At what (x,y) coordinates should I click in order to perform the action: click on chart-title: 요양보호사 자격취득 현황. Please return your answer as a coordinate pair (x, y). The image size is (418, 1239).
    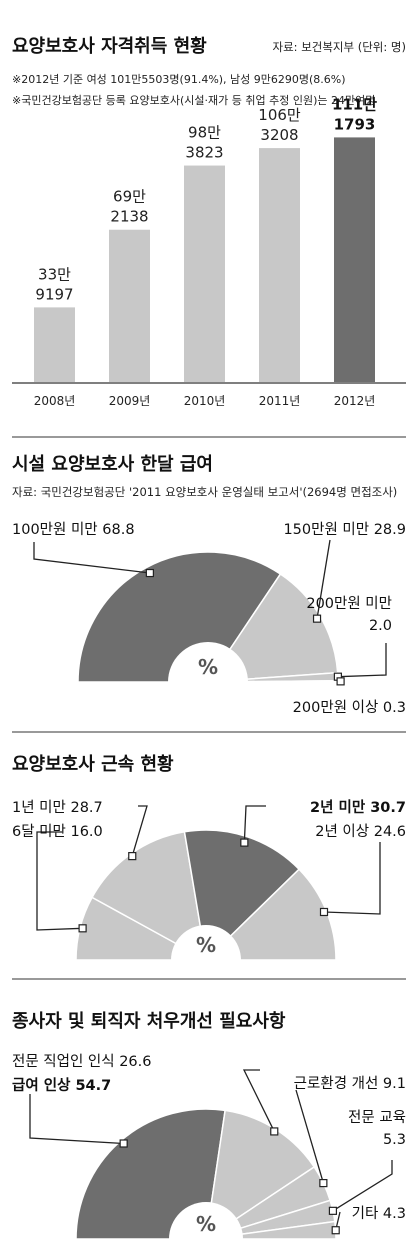
    Looking at the image, I should click on (109, 46).